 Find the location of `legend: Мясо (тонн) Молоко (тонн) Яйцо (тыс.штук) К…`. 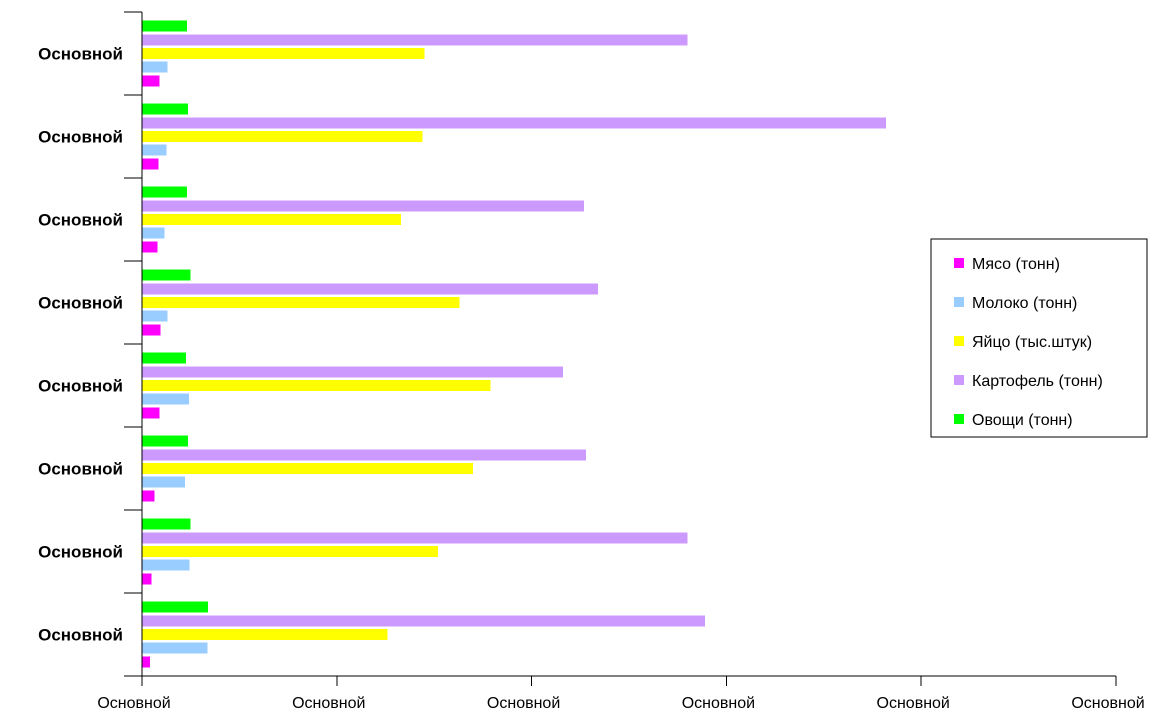

legend: Мясо (тонн) Молоко (тонн) Яйцо (тыс.штук) К… is located at coordinates (1039, 338).